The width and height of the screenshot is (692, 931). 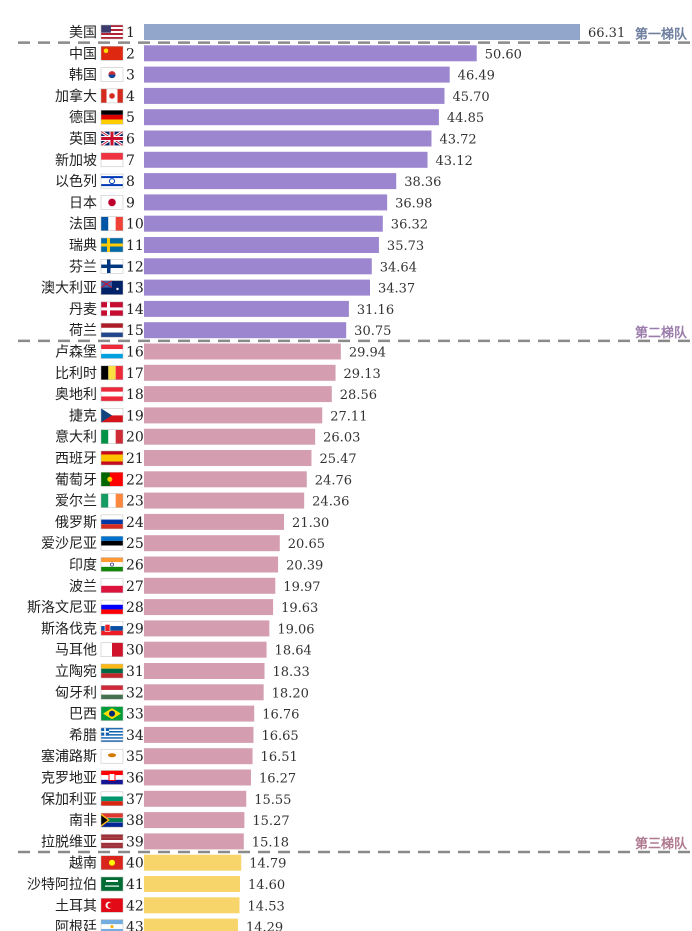 I want to click on value-label: 36.98, so click(x=413, y=203).